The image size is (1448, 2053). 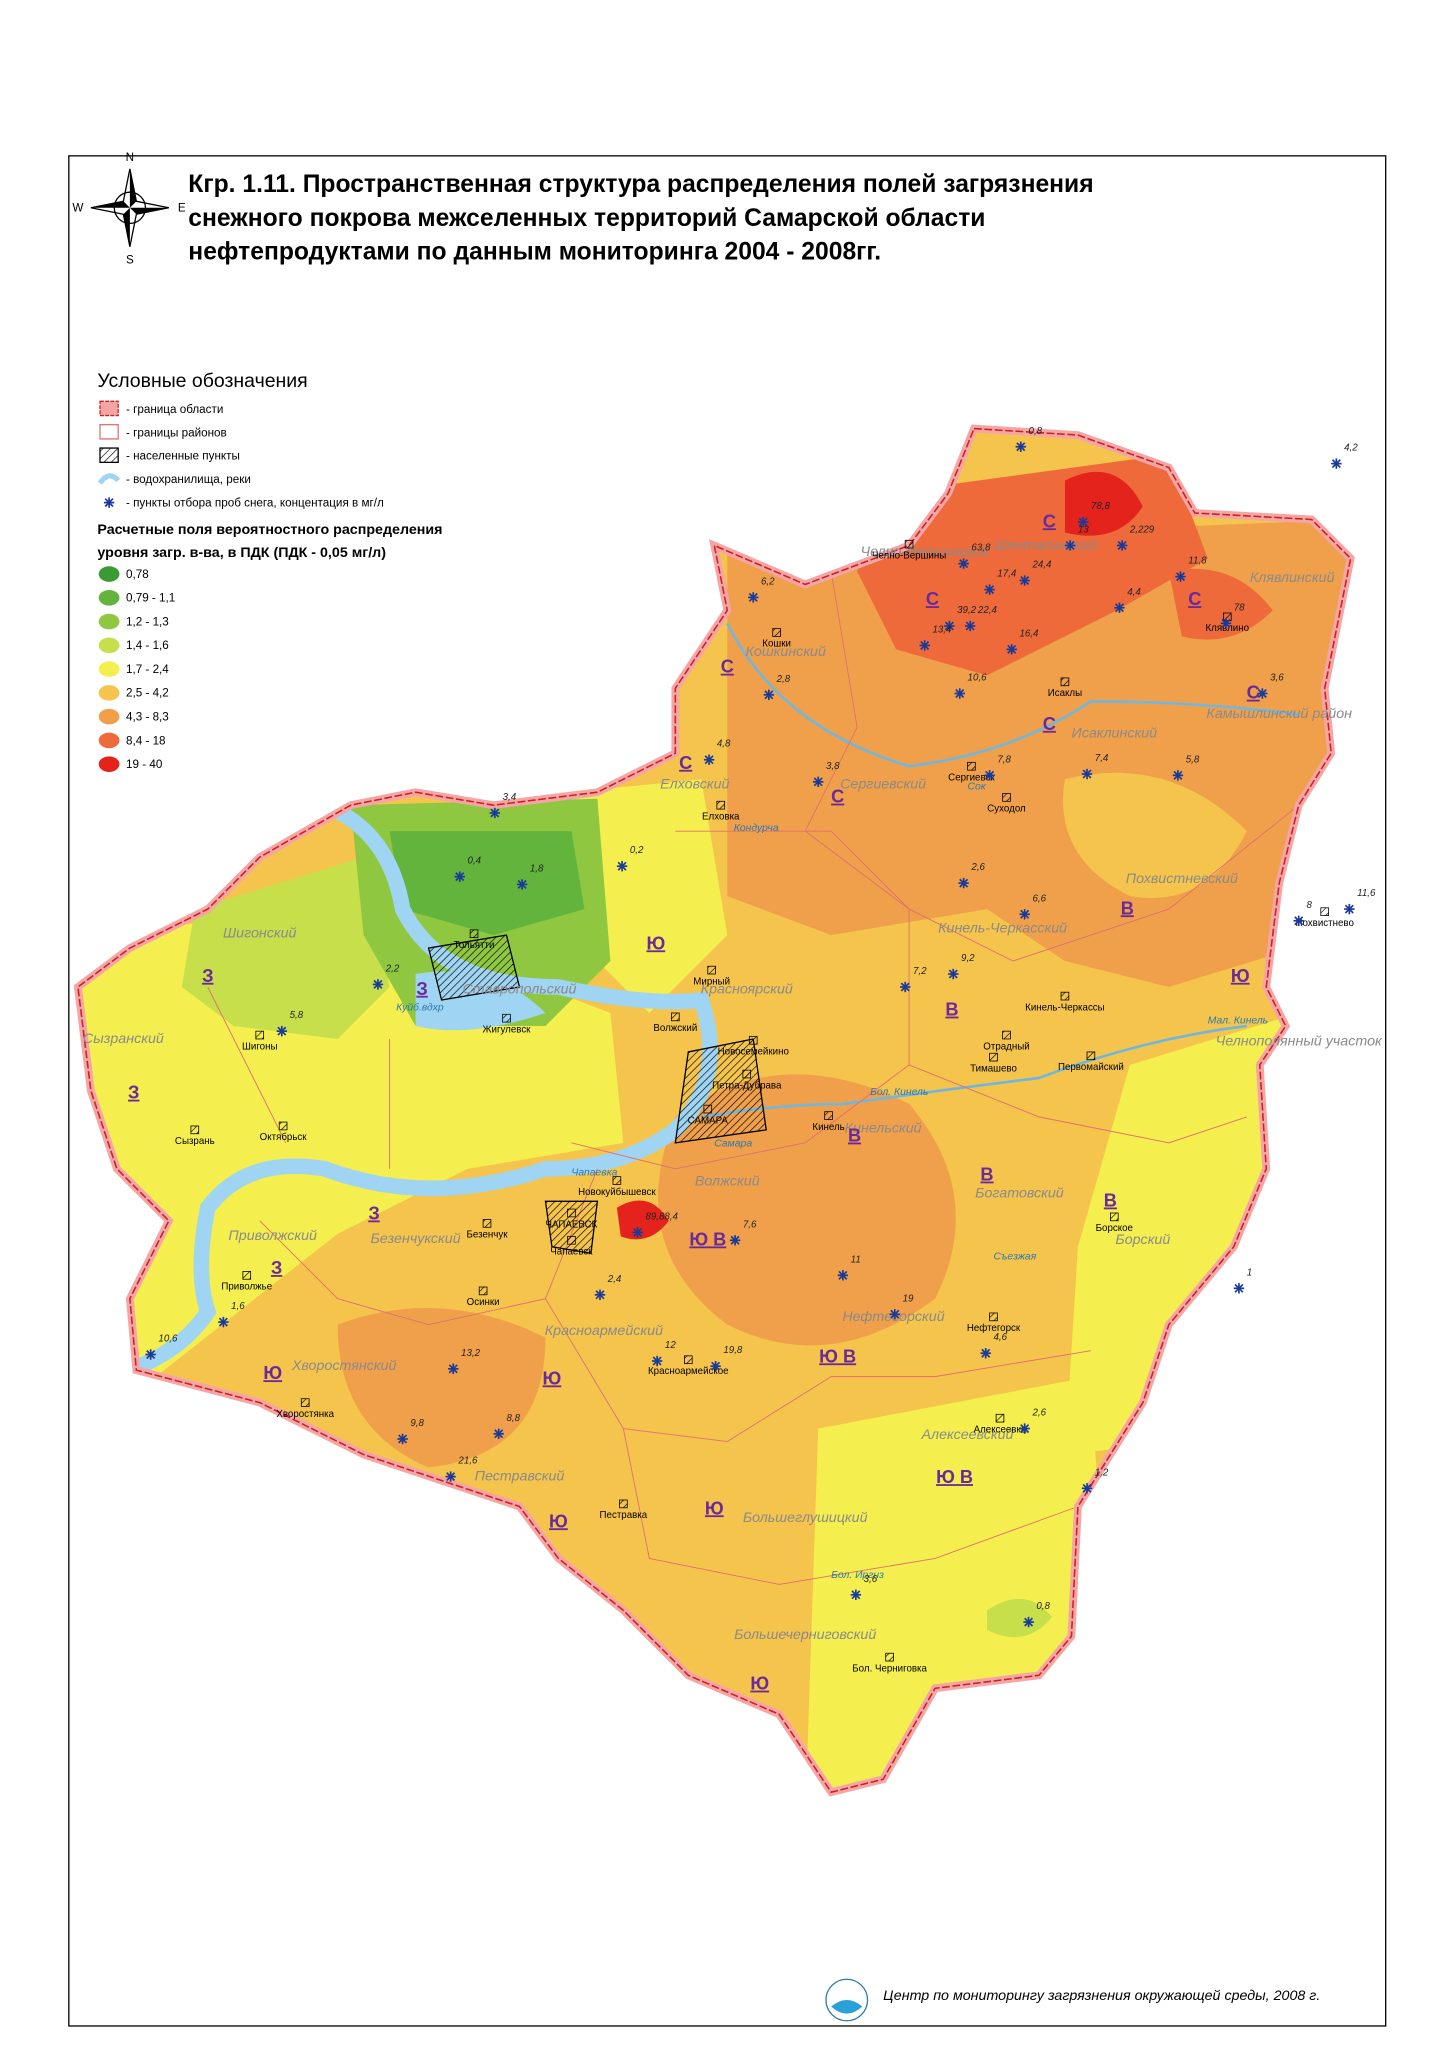 I want to click on zone-label: З, so click(x=421, y=989).